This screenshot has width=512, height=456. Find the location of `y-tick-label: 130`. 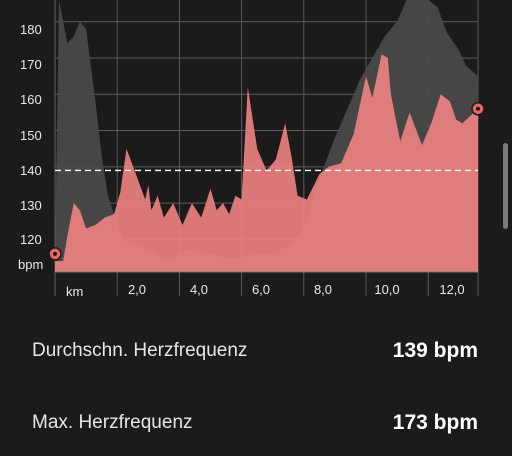

y-tick-label: 130 is located at coordinates (31, 205).